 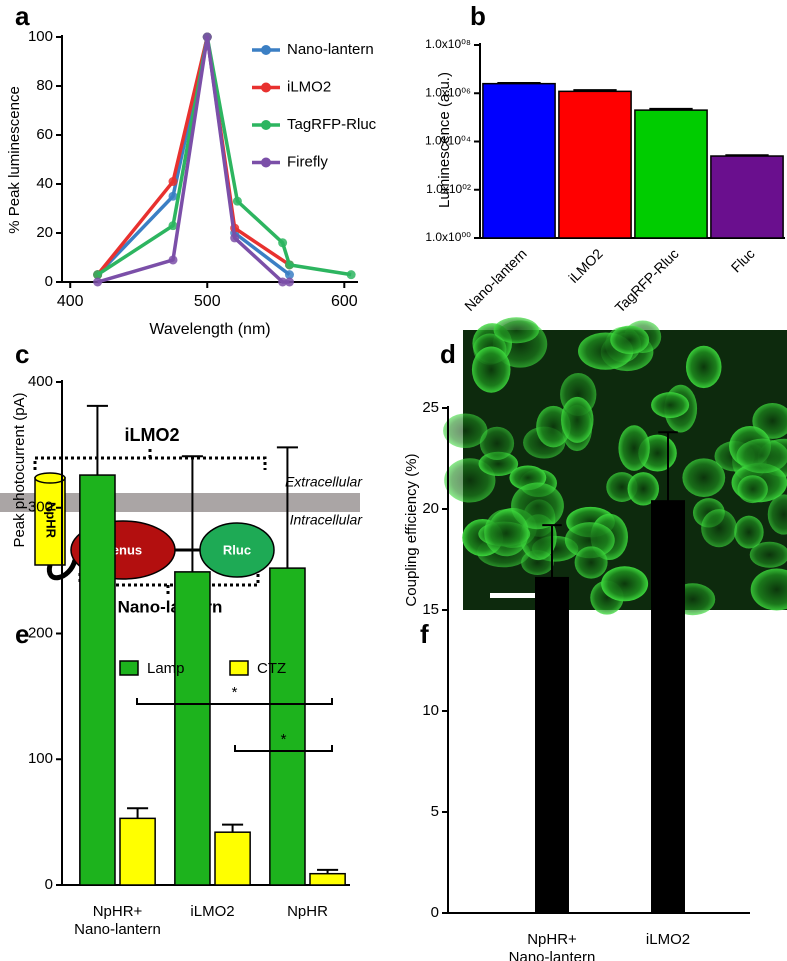 I want to click on y-tick-label: 1.0x10⁰⁸, so click(x=448, y=44).